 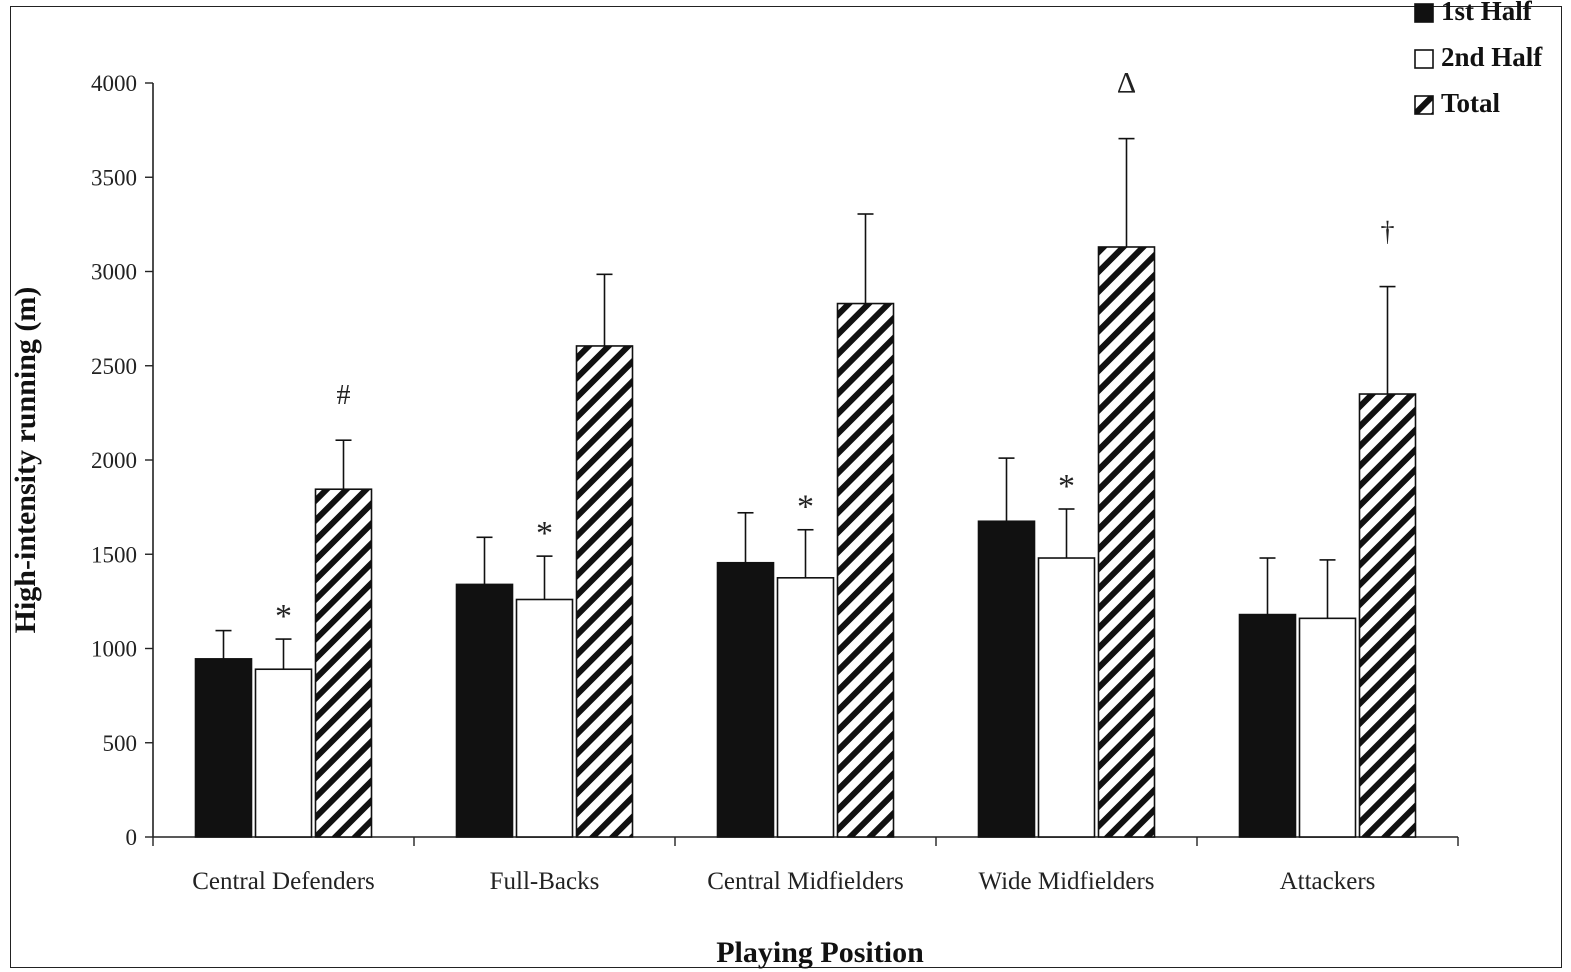 I want to click on y-tick-label: 3500, so click(x=114, y=177).